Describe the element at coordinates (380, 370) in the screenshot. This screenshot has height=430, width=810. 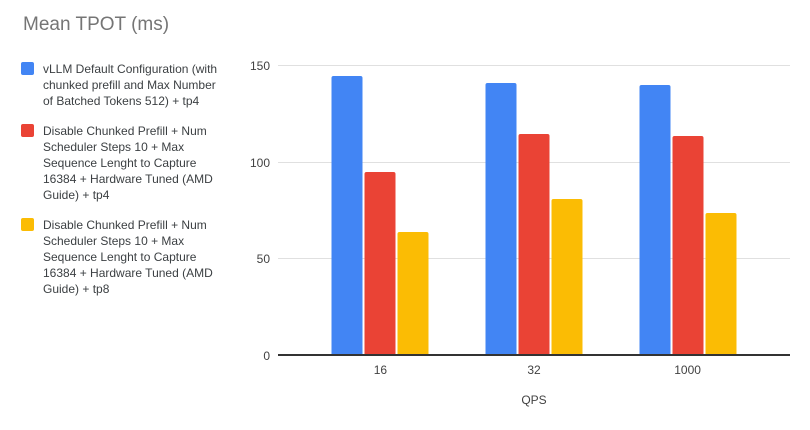
I see `x-tick-label: 16` at that location.